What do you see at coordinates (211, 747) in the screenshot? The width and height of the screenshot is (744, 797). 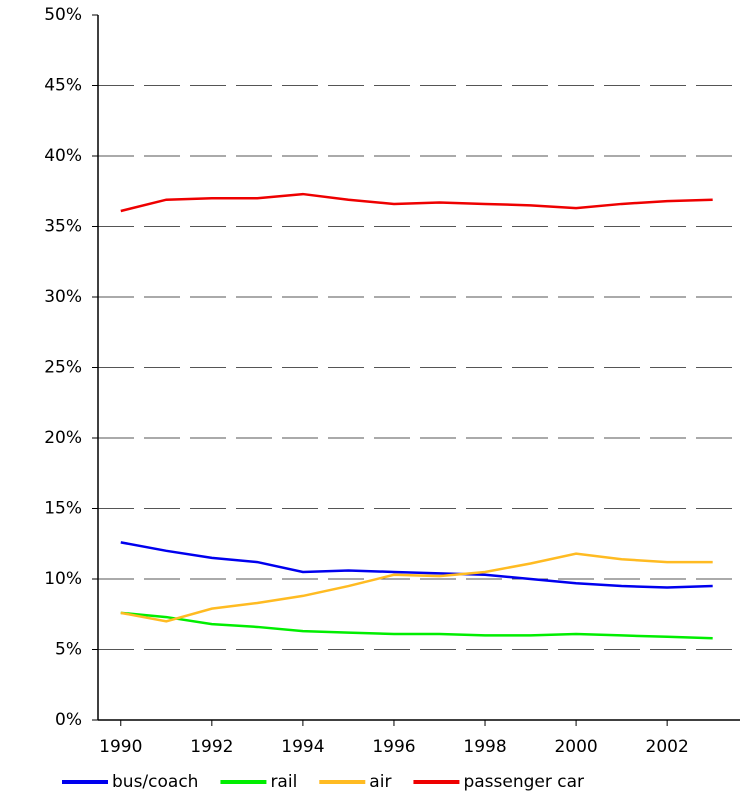 I see `x-tick-label: 1992` at bounding box center [211, 747].